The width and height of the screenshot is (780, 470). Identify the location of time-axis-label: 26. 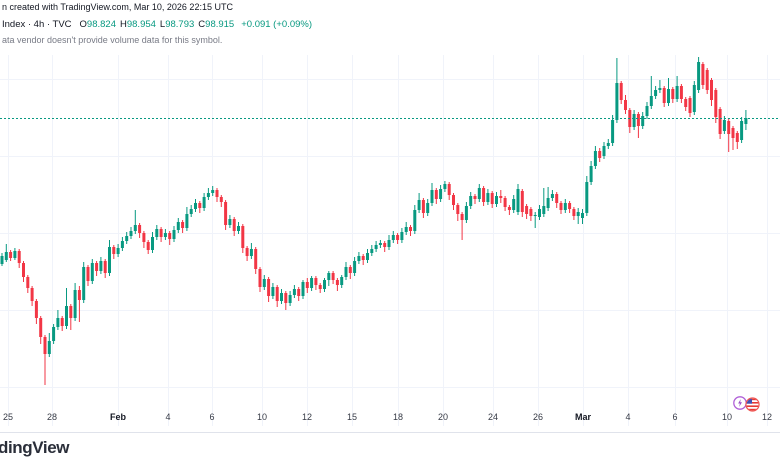
(538, 417).